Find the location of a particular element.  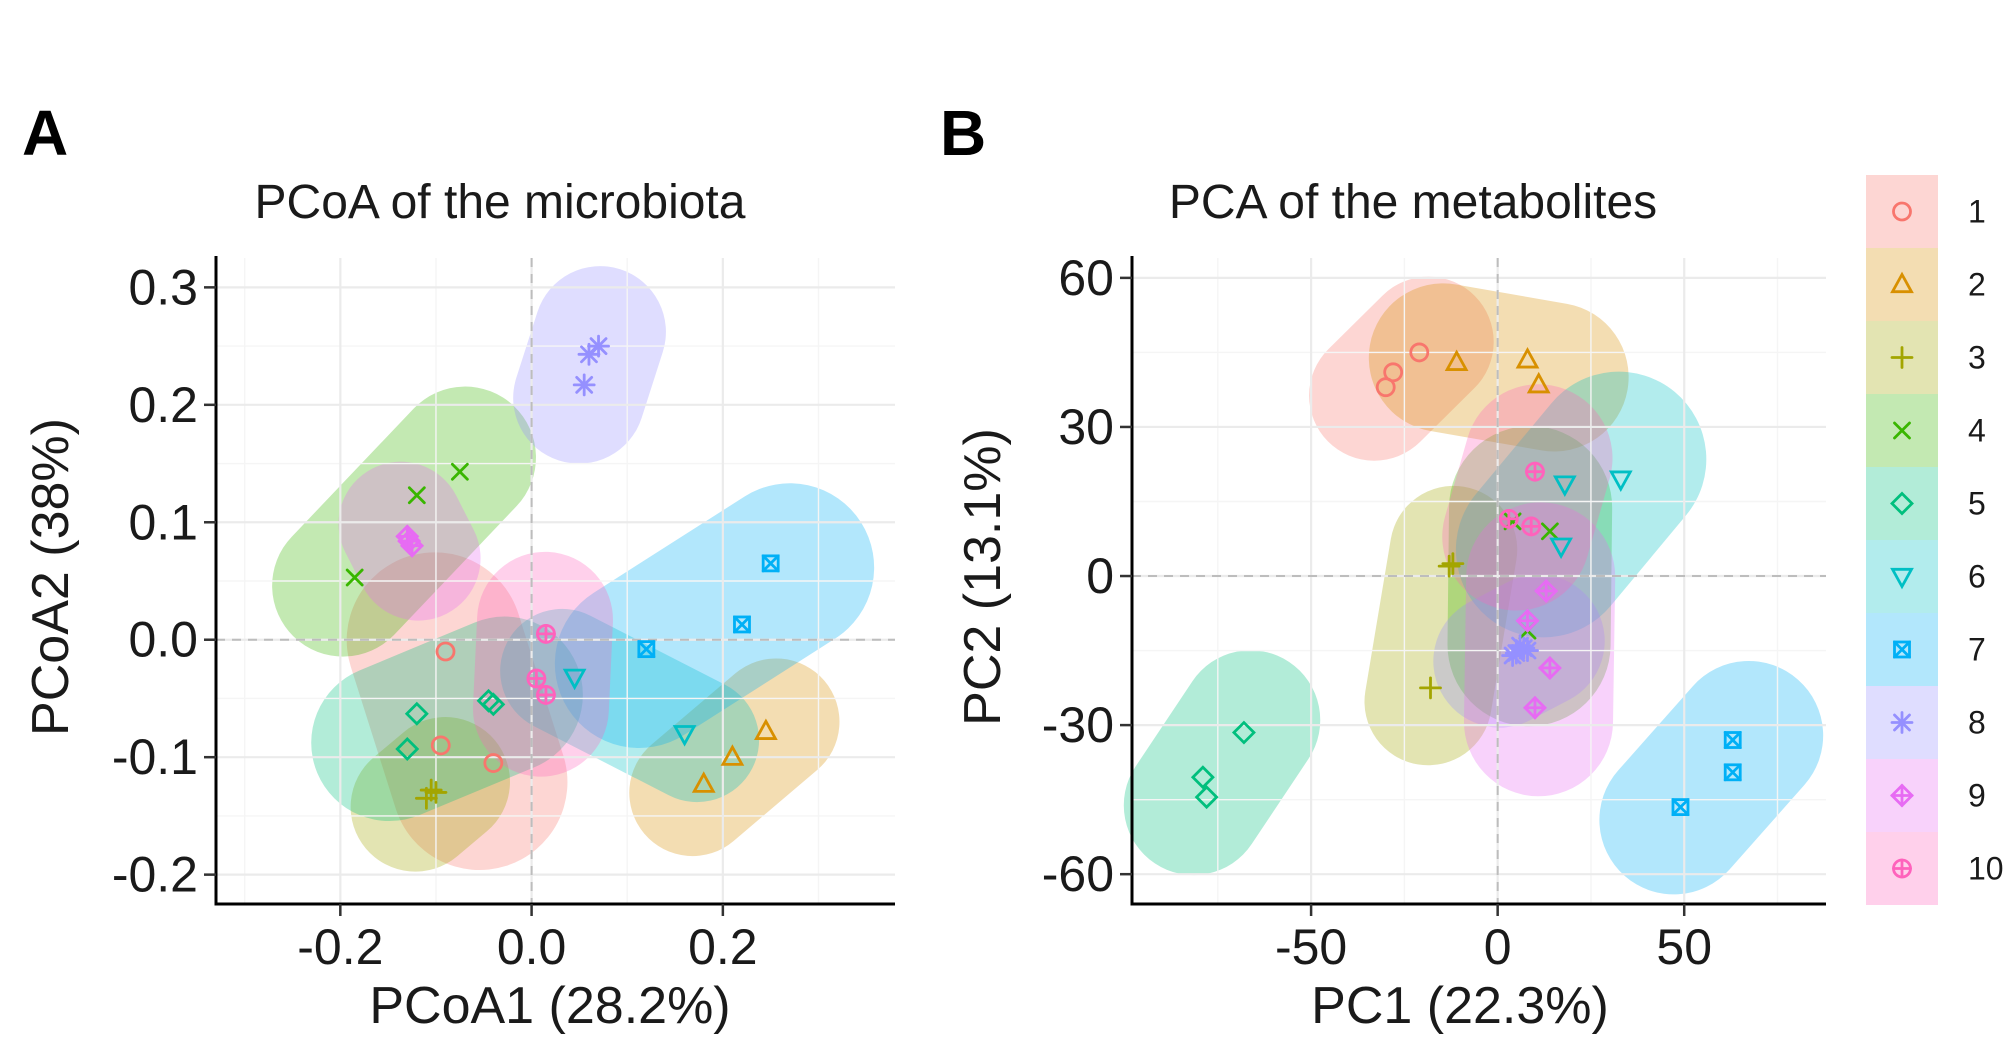

y-axis-title: PC2 (13.1%) is located at coordinates (983, 577).